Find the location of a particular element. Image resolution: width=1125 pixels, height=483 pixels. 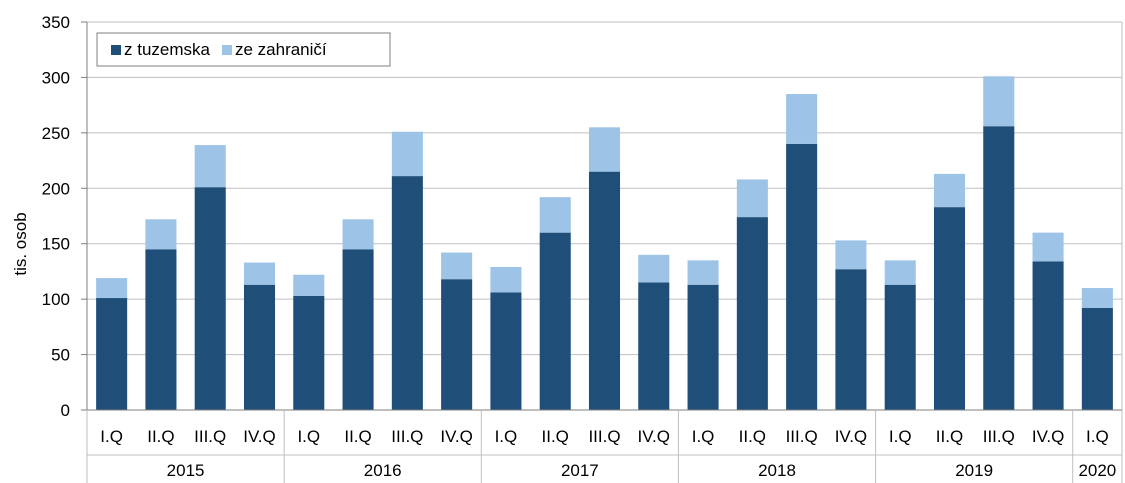

y-tick-label: 300 is located at coordinates (56, 77).